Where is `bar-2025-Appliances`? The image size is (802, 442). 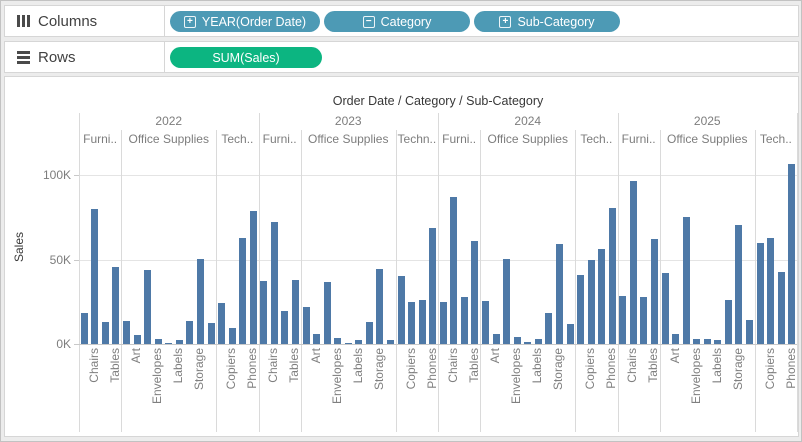
bar-2025-Appliances is located at coordinates (665, 308).